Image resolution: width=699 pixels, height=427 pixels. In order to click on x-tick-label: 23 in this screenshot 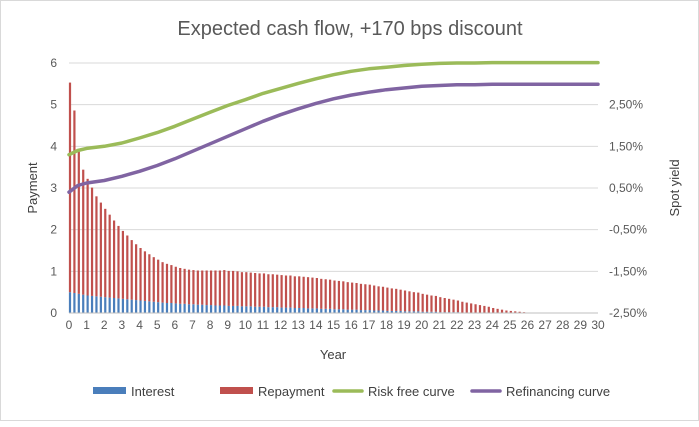, I will do `click(475, 325)`.